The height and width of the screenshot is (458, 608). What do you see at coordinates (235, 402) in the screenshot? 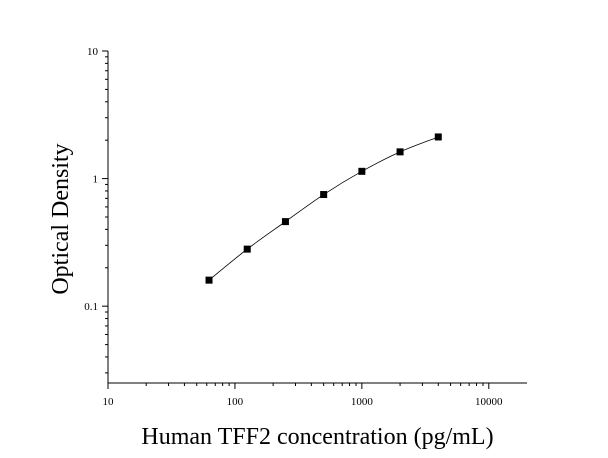
I see `x-tick-label: 100` at bounding box center [235, 402].